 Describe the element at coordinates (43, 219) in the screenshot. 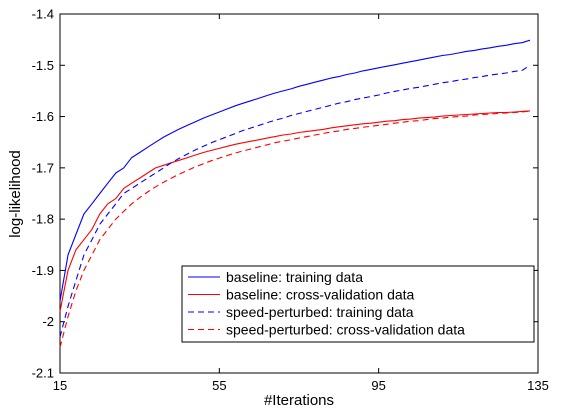

I see `y-tick-label: -1.8` at that location.